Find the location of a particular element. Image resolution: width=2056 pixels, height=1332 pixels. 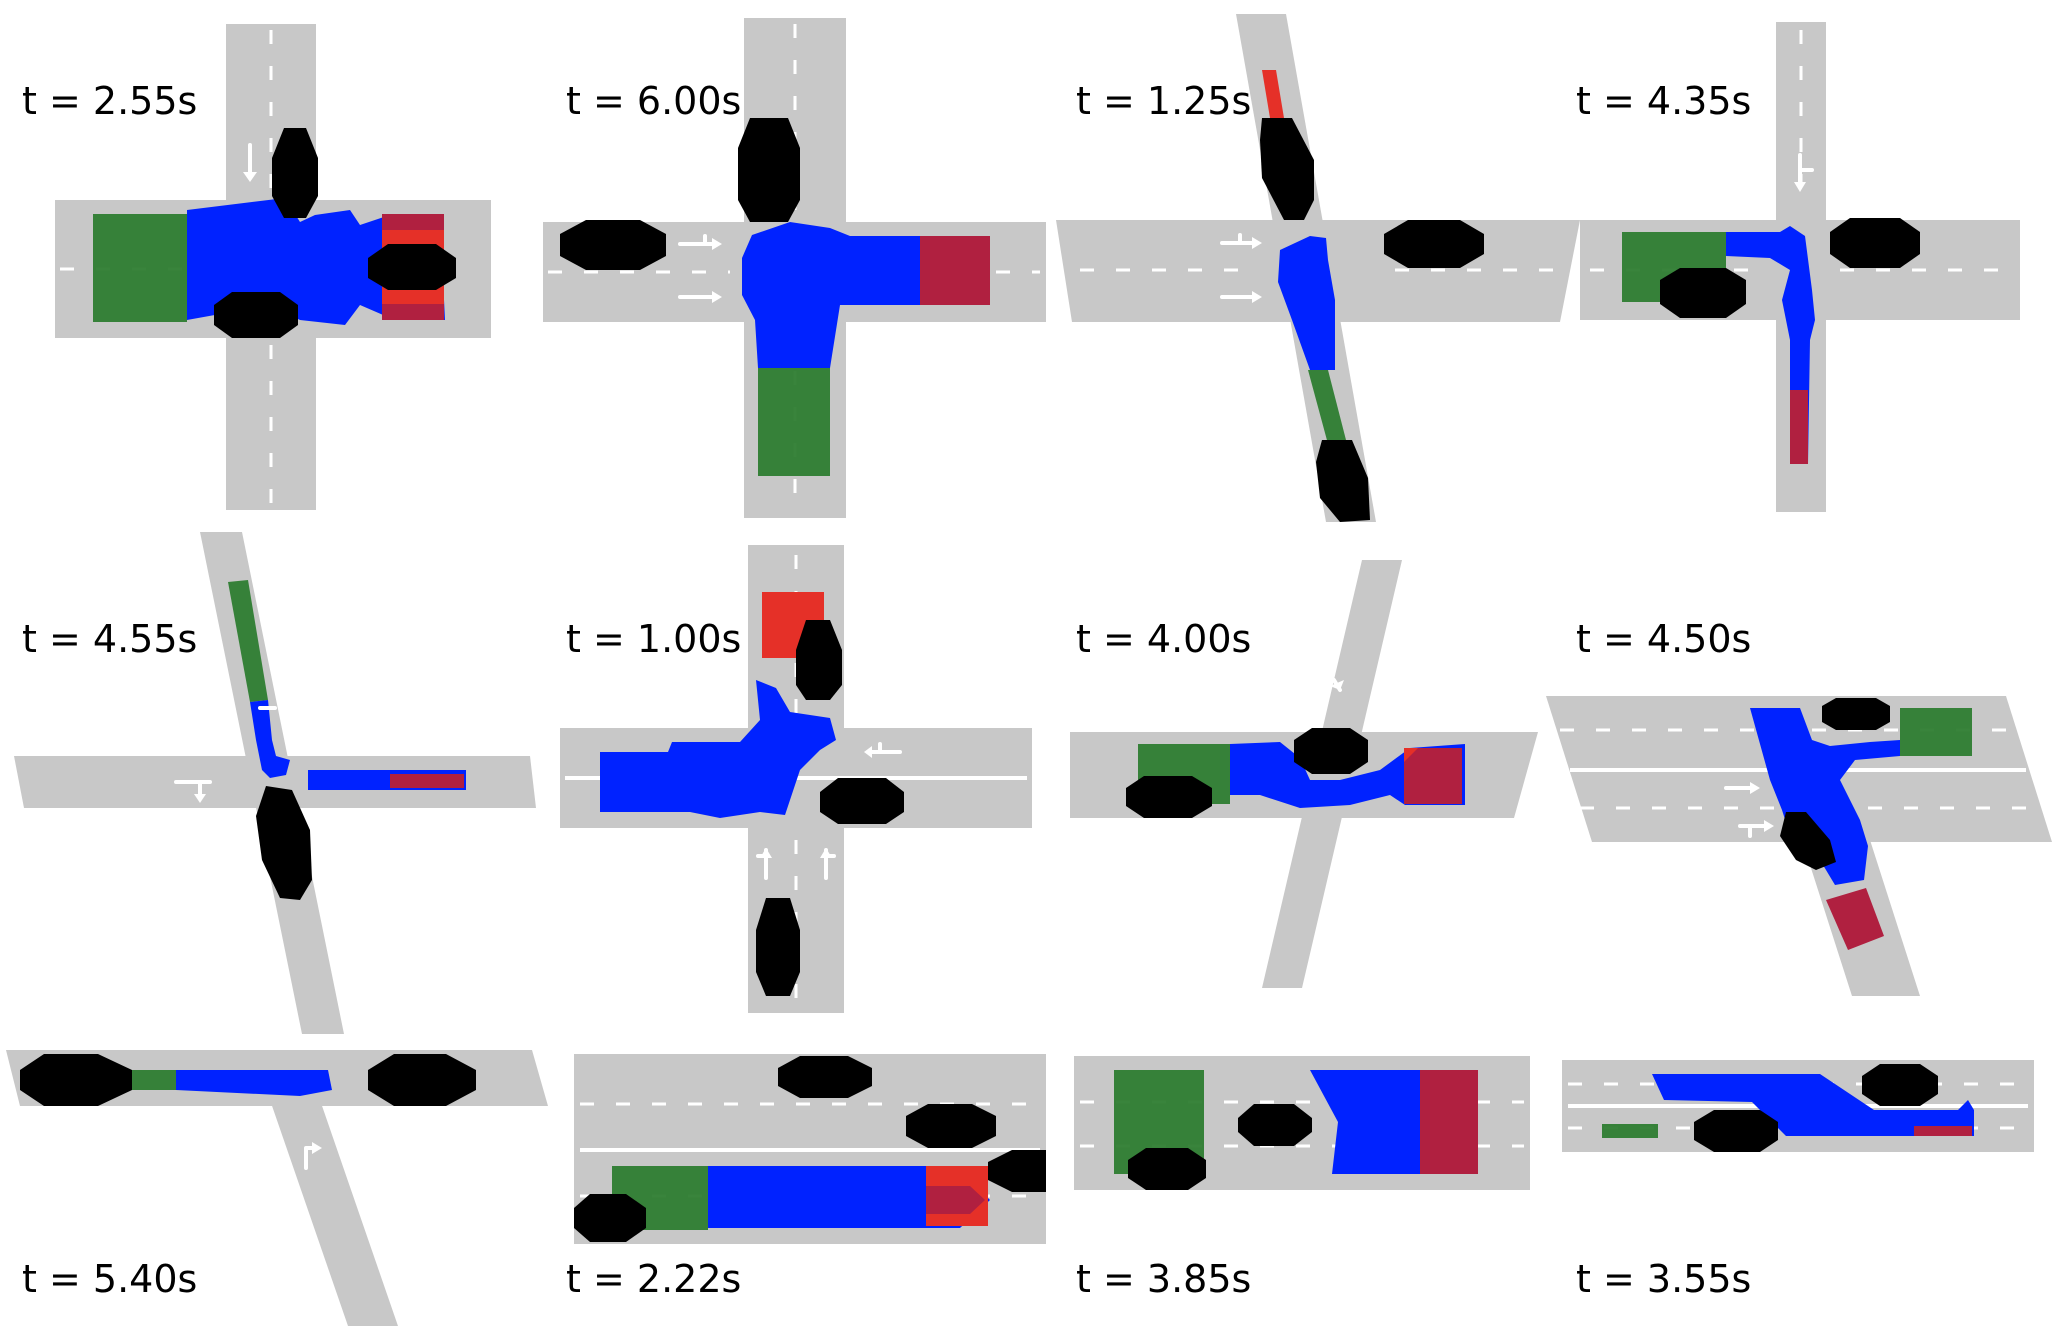

panel-4-goal-region is located at coordinates (1799, 427).